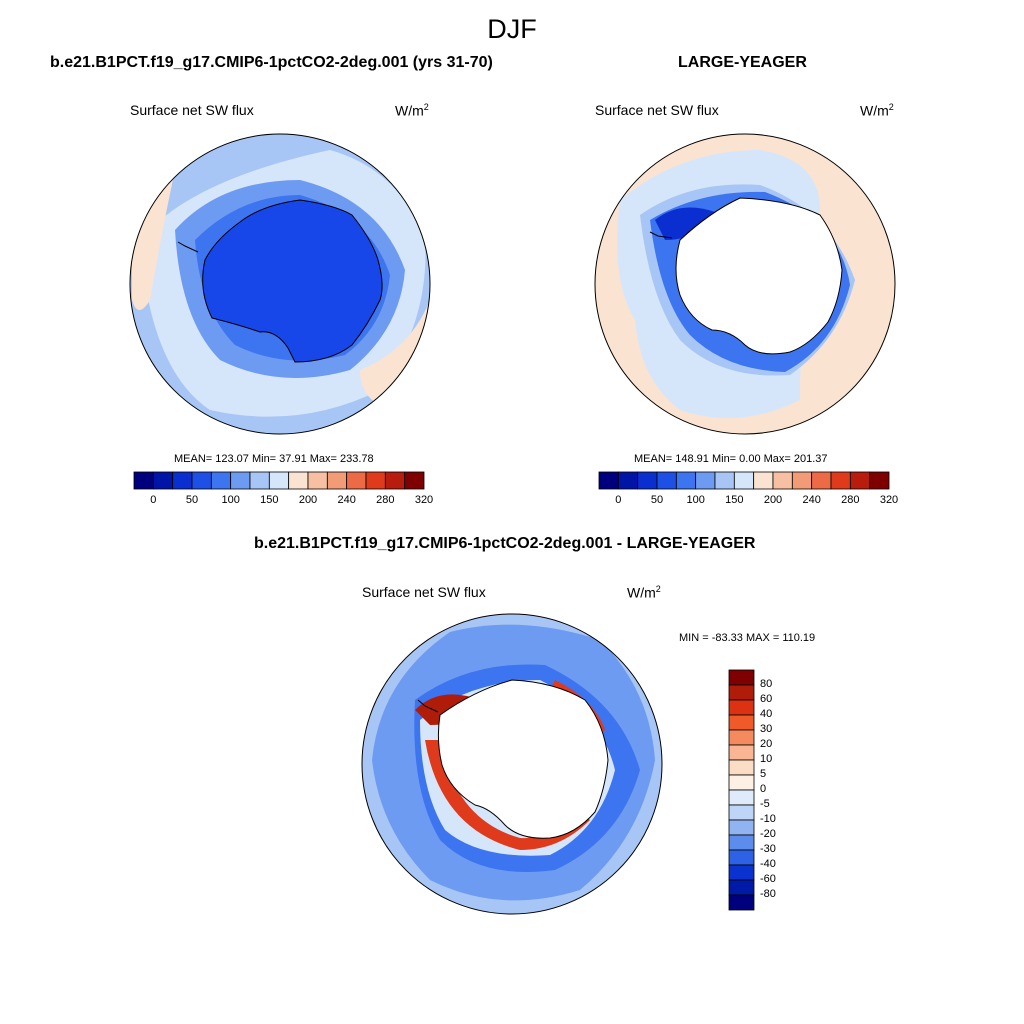 This screenshot has width=1024, height=1024. Describe the element at coordinates (292, 281) in the screenshot. I see `map1-antarctica-ice` at that location.